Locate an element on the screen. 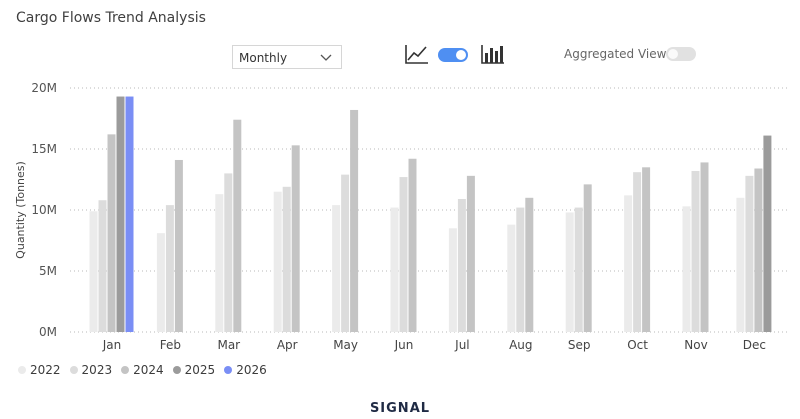 Image resolution: width=800 pixels, height=419 pixels. y-tick-label: 10M is located at coordinates (44, 210).